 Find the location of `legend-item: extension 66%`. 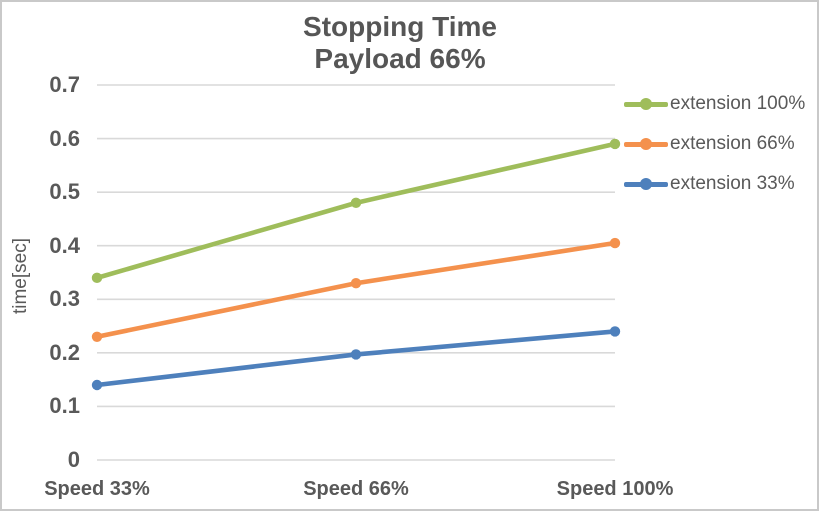

legend-item: extension 66% is located at coordinates (714, 144).